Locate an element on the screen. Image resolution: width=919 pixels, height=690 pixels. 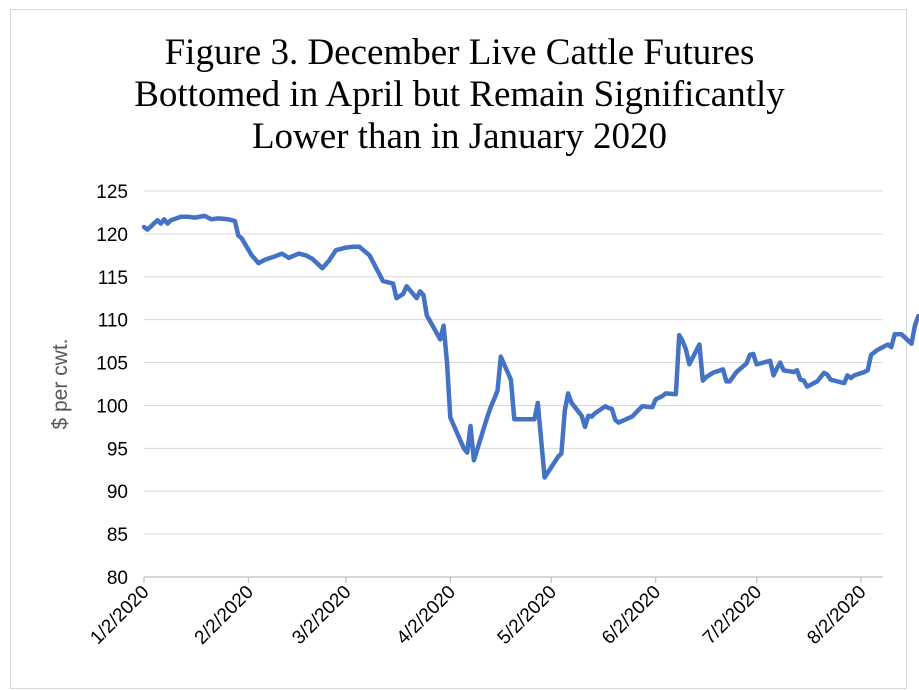
chart-title-line-3: Lower than in January 2020 is located at coordinates (459, 136).